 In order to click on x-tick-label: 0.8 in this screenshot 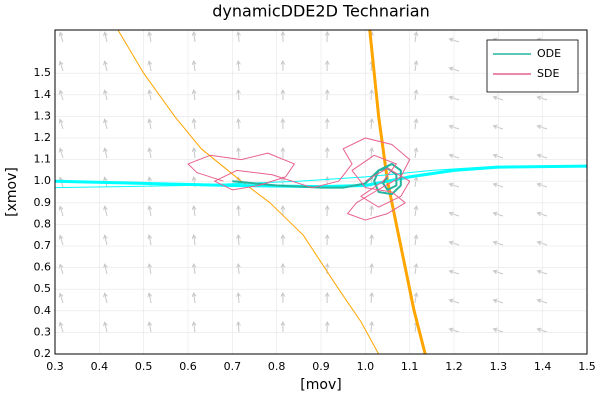, I will do `click(277, 366)`.